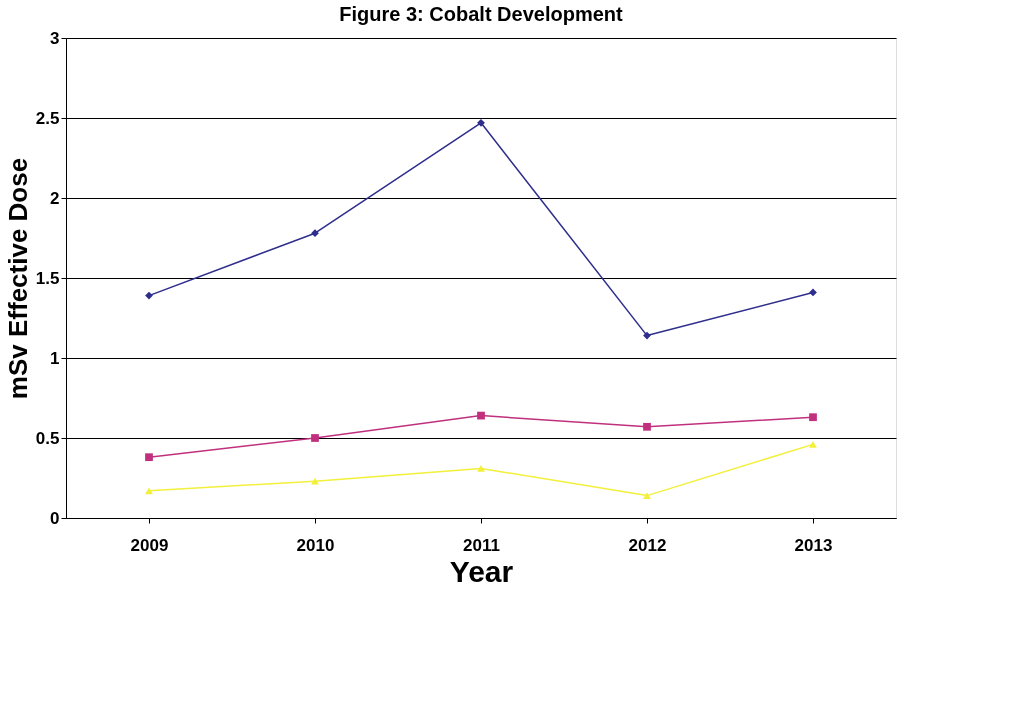 Image resolution: width=1033 pixels, height=719 pixels. What do you see at coordinates (47, 118) in the screenshot?
I see `y-tick-label: 2.5` at bounding box center [47, 118].